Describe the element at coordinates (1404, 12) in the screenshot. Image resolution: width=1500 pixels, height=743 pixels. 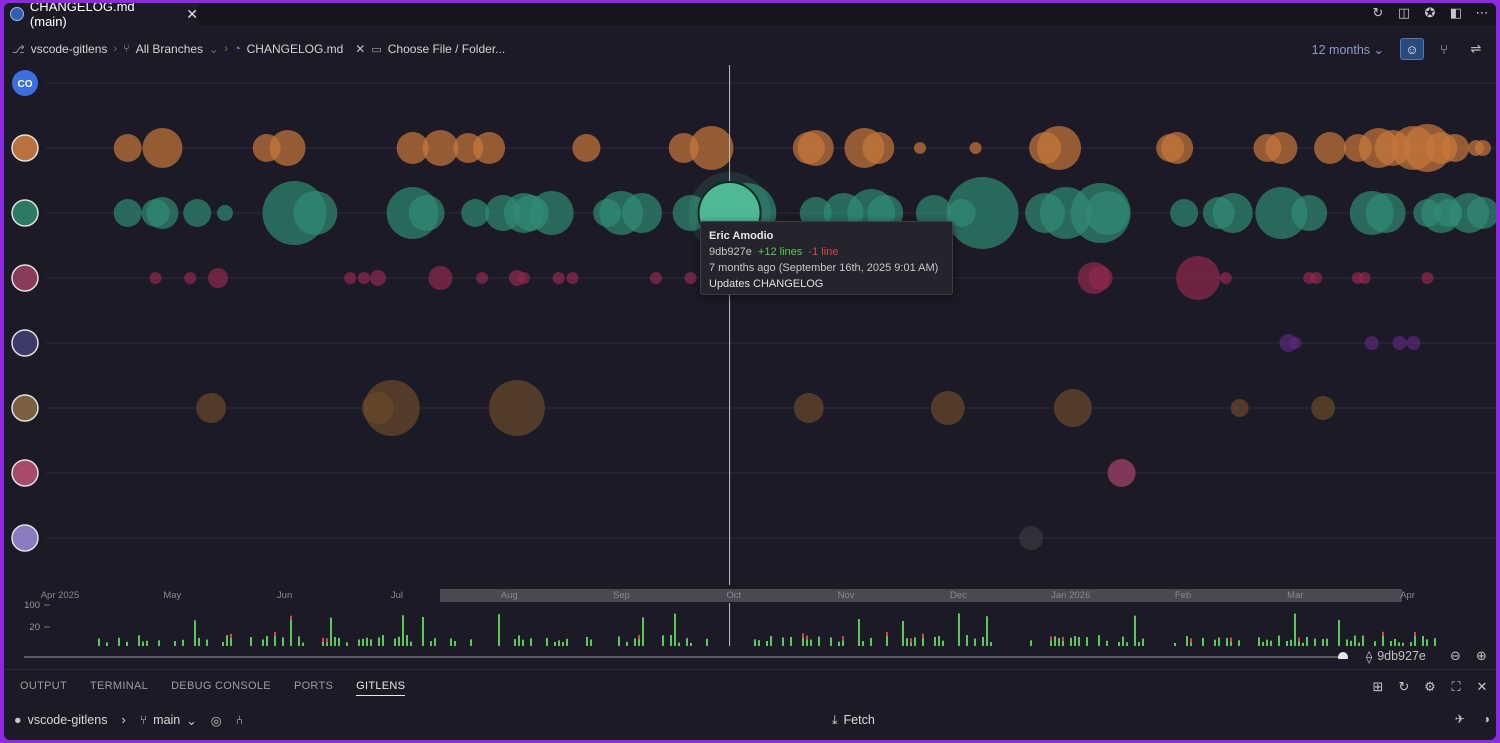
I see `split-editor-icon: ◫` at that location.